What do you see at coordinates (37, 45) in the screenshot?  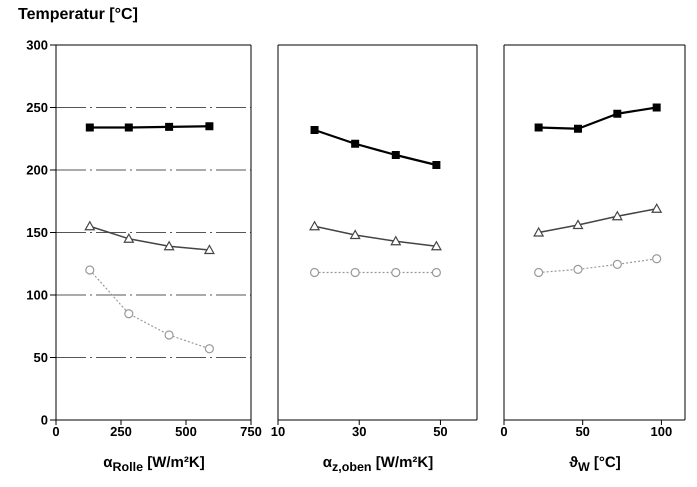 I see `y-tick-label: 300` at bounding box center [37, 45].